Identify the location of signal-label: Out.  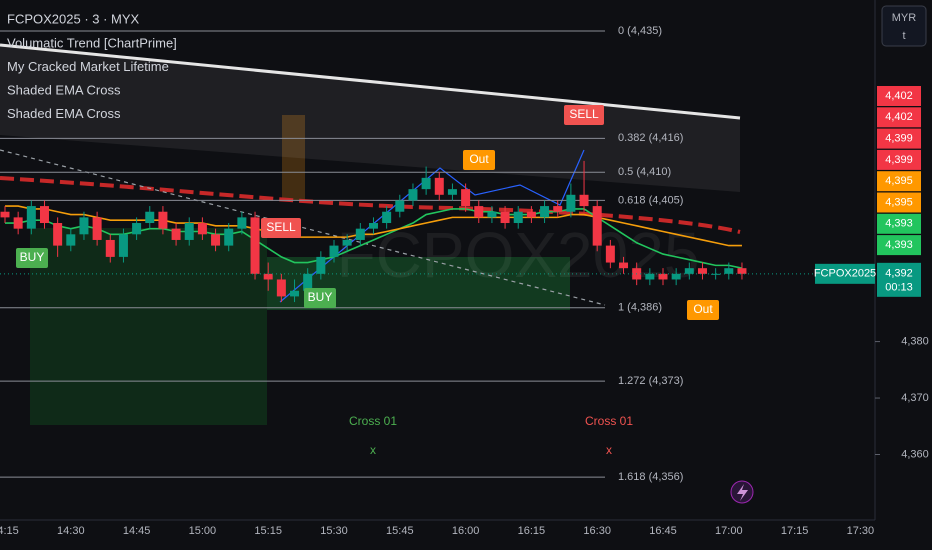
(703, 309).